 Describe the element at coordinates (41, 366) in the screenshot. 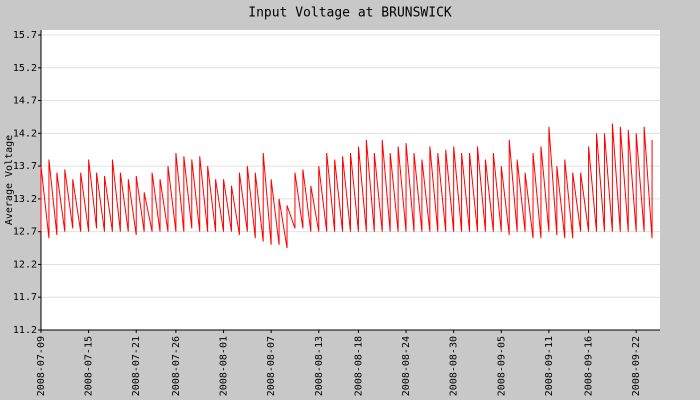

I see `x-tick-label: 2008-07-09` at that location.